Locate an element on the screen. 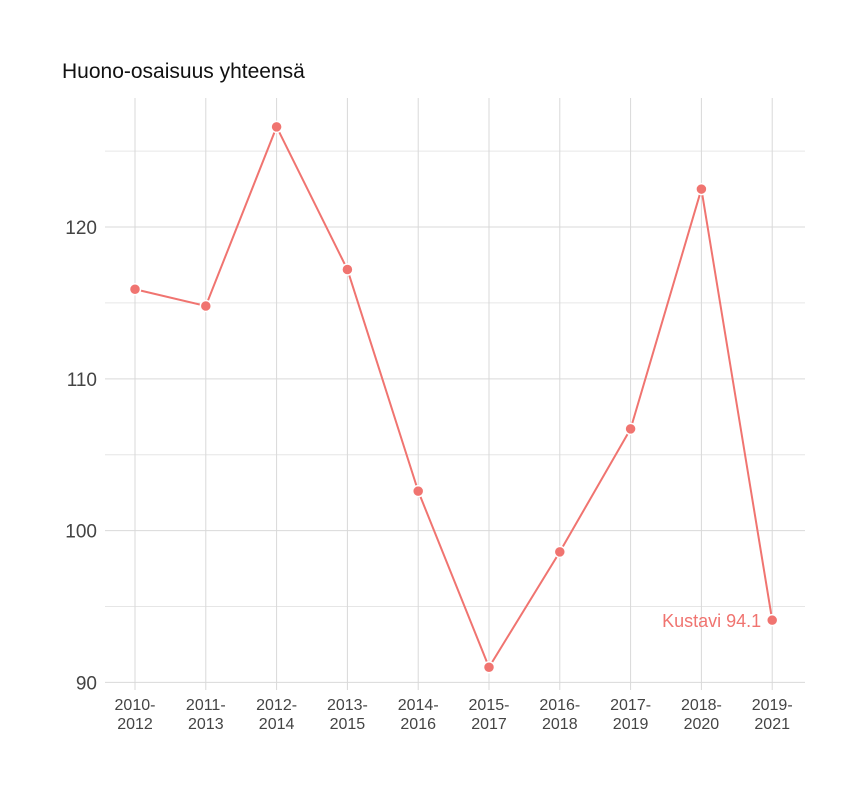 Image resolution: width=864 pixels, height=792 pixels. x-tick-label: 2018-2020 is located at coordinates (701, 715).